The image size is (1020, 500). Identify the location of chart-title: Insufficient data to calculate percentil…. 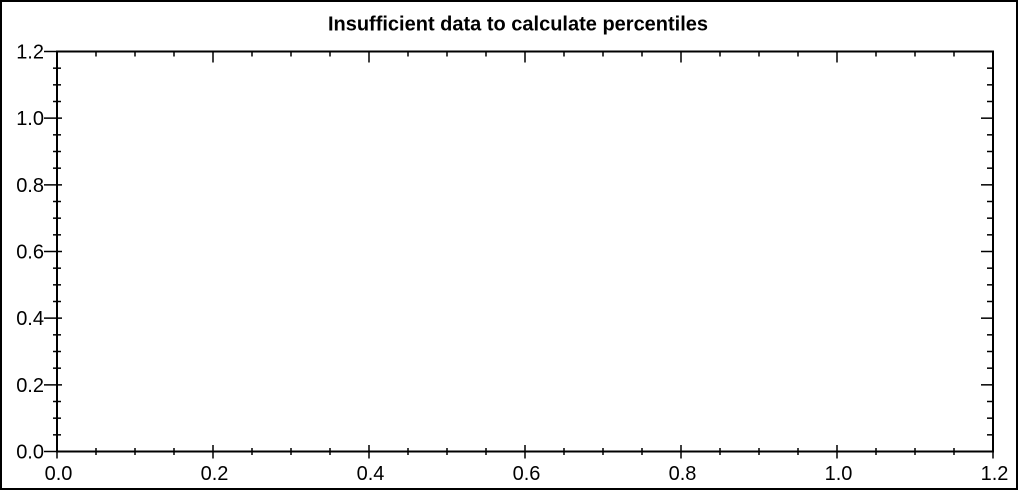
(518, 25).